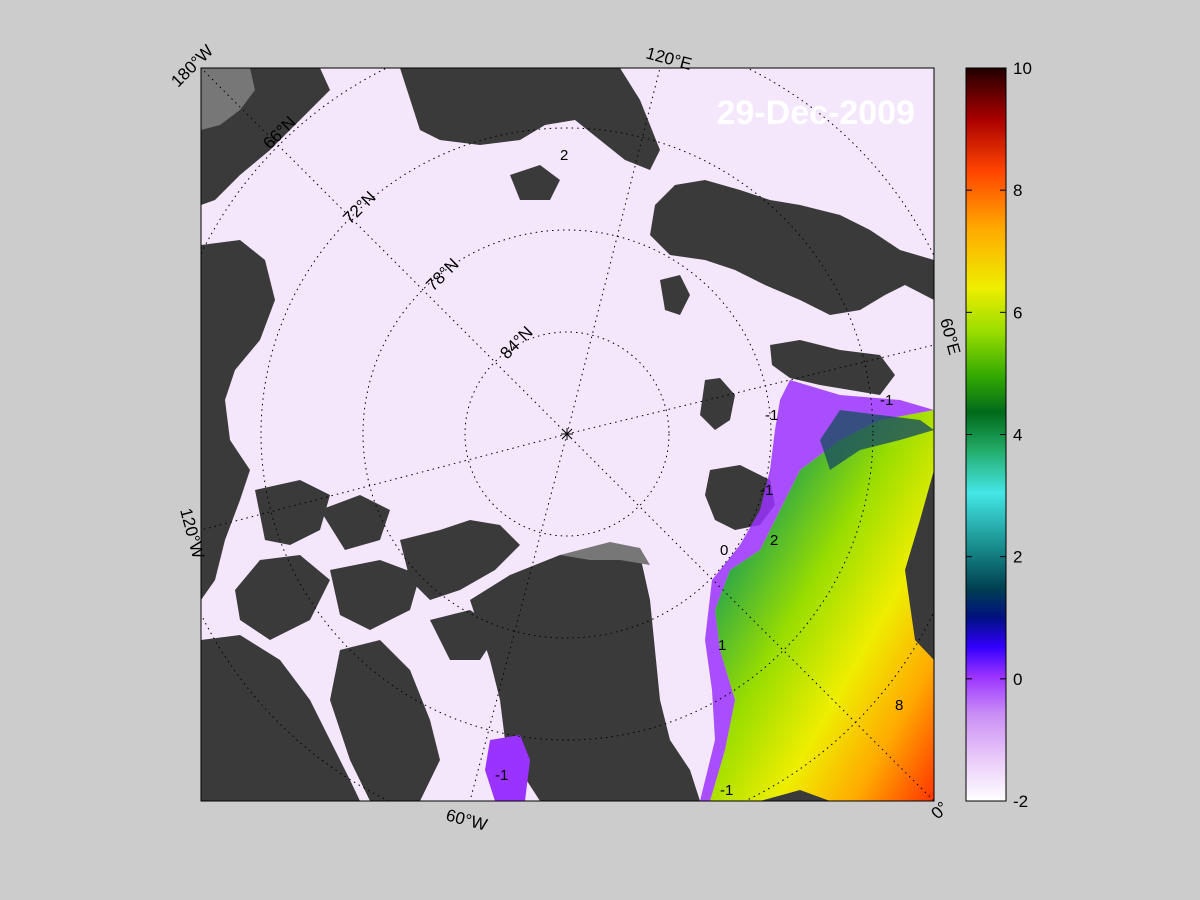 The width and height of the screenshot is (1200, 900). Describe the element at coordinates (986, 434) in the screenshot. I see `colorbar-gradient` at that location.